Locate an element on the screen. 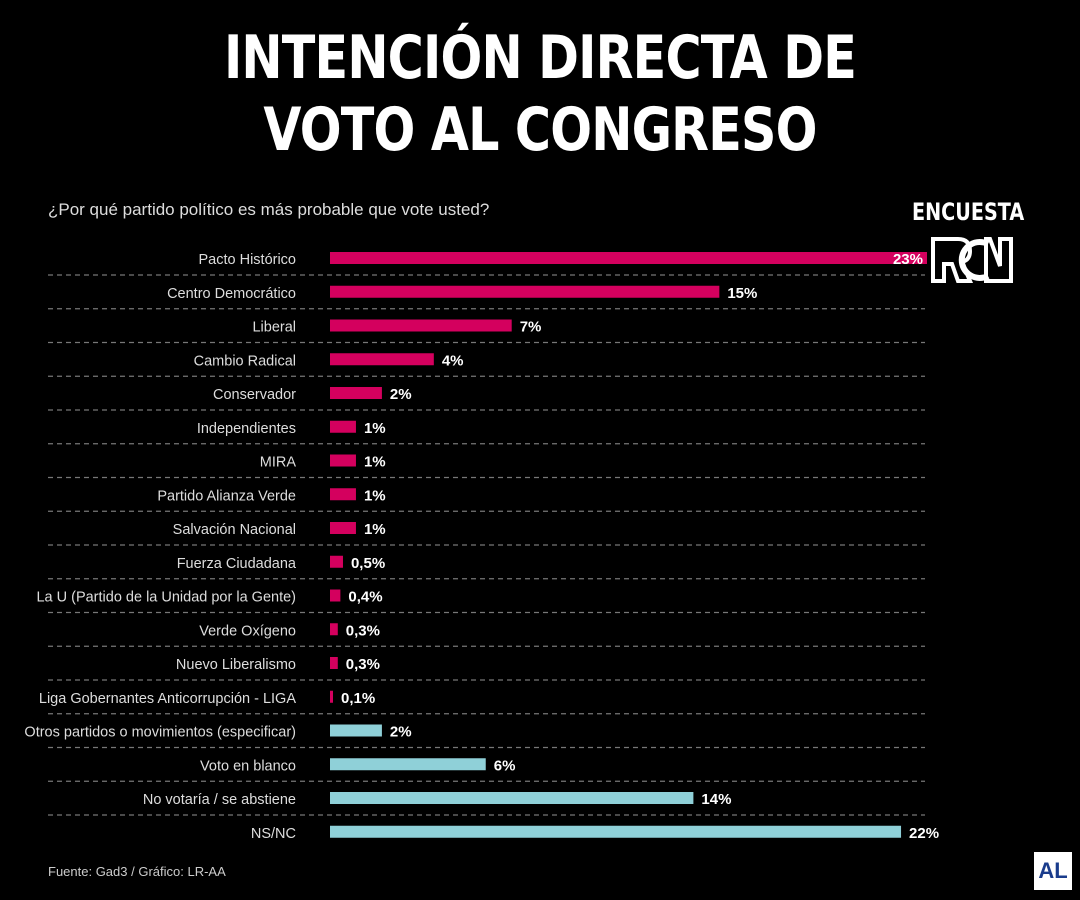  value-label: 22% is located at coordinates (924, 833).